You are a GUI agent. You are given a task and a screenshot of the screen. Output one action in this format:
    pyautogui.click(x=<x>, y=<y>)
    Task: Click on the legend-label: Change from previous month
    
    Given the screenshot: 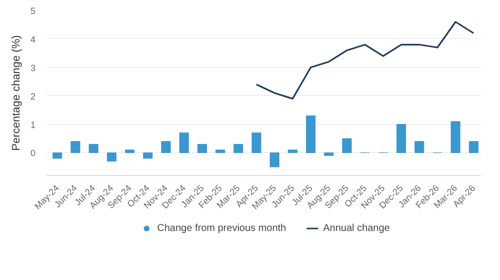 What is the action you would take?
    pyautogui.click(x=221, y=228)
    